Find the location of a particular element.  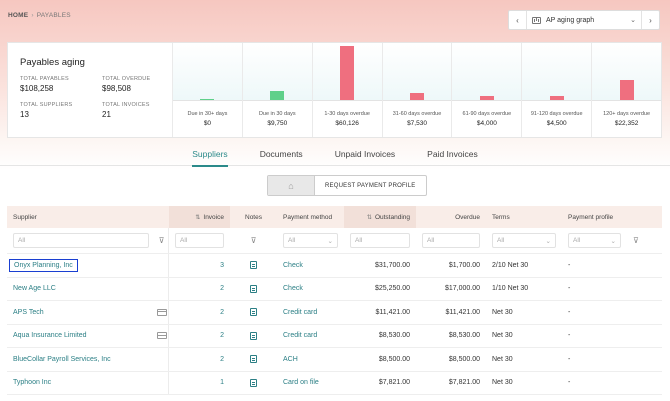

filter-payment-profile-select: All ⌄ is located at coordinates (594, 240).